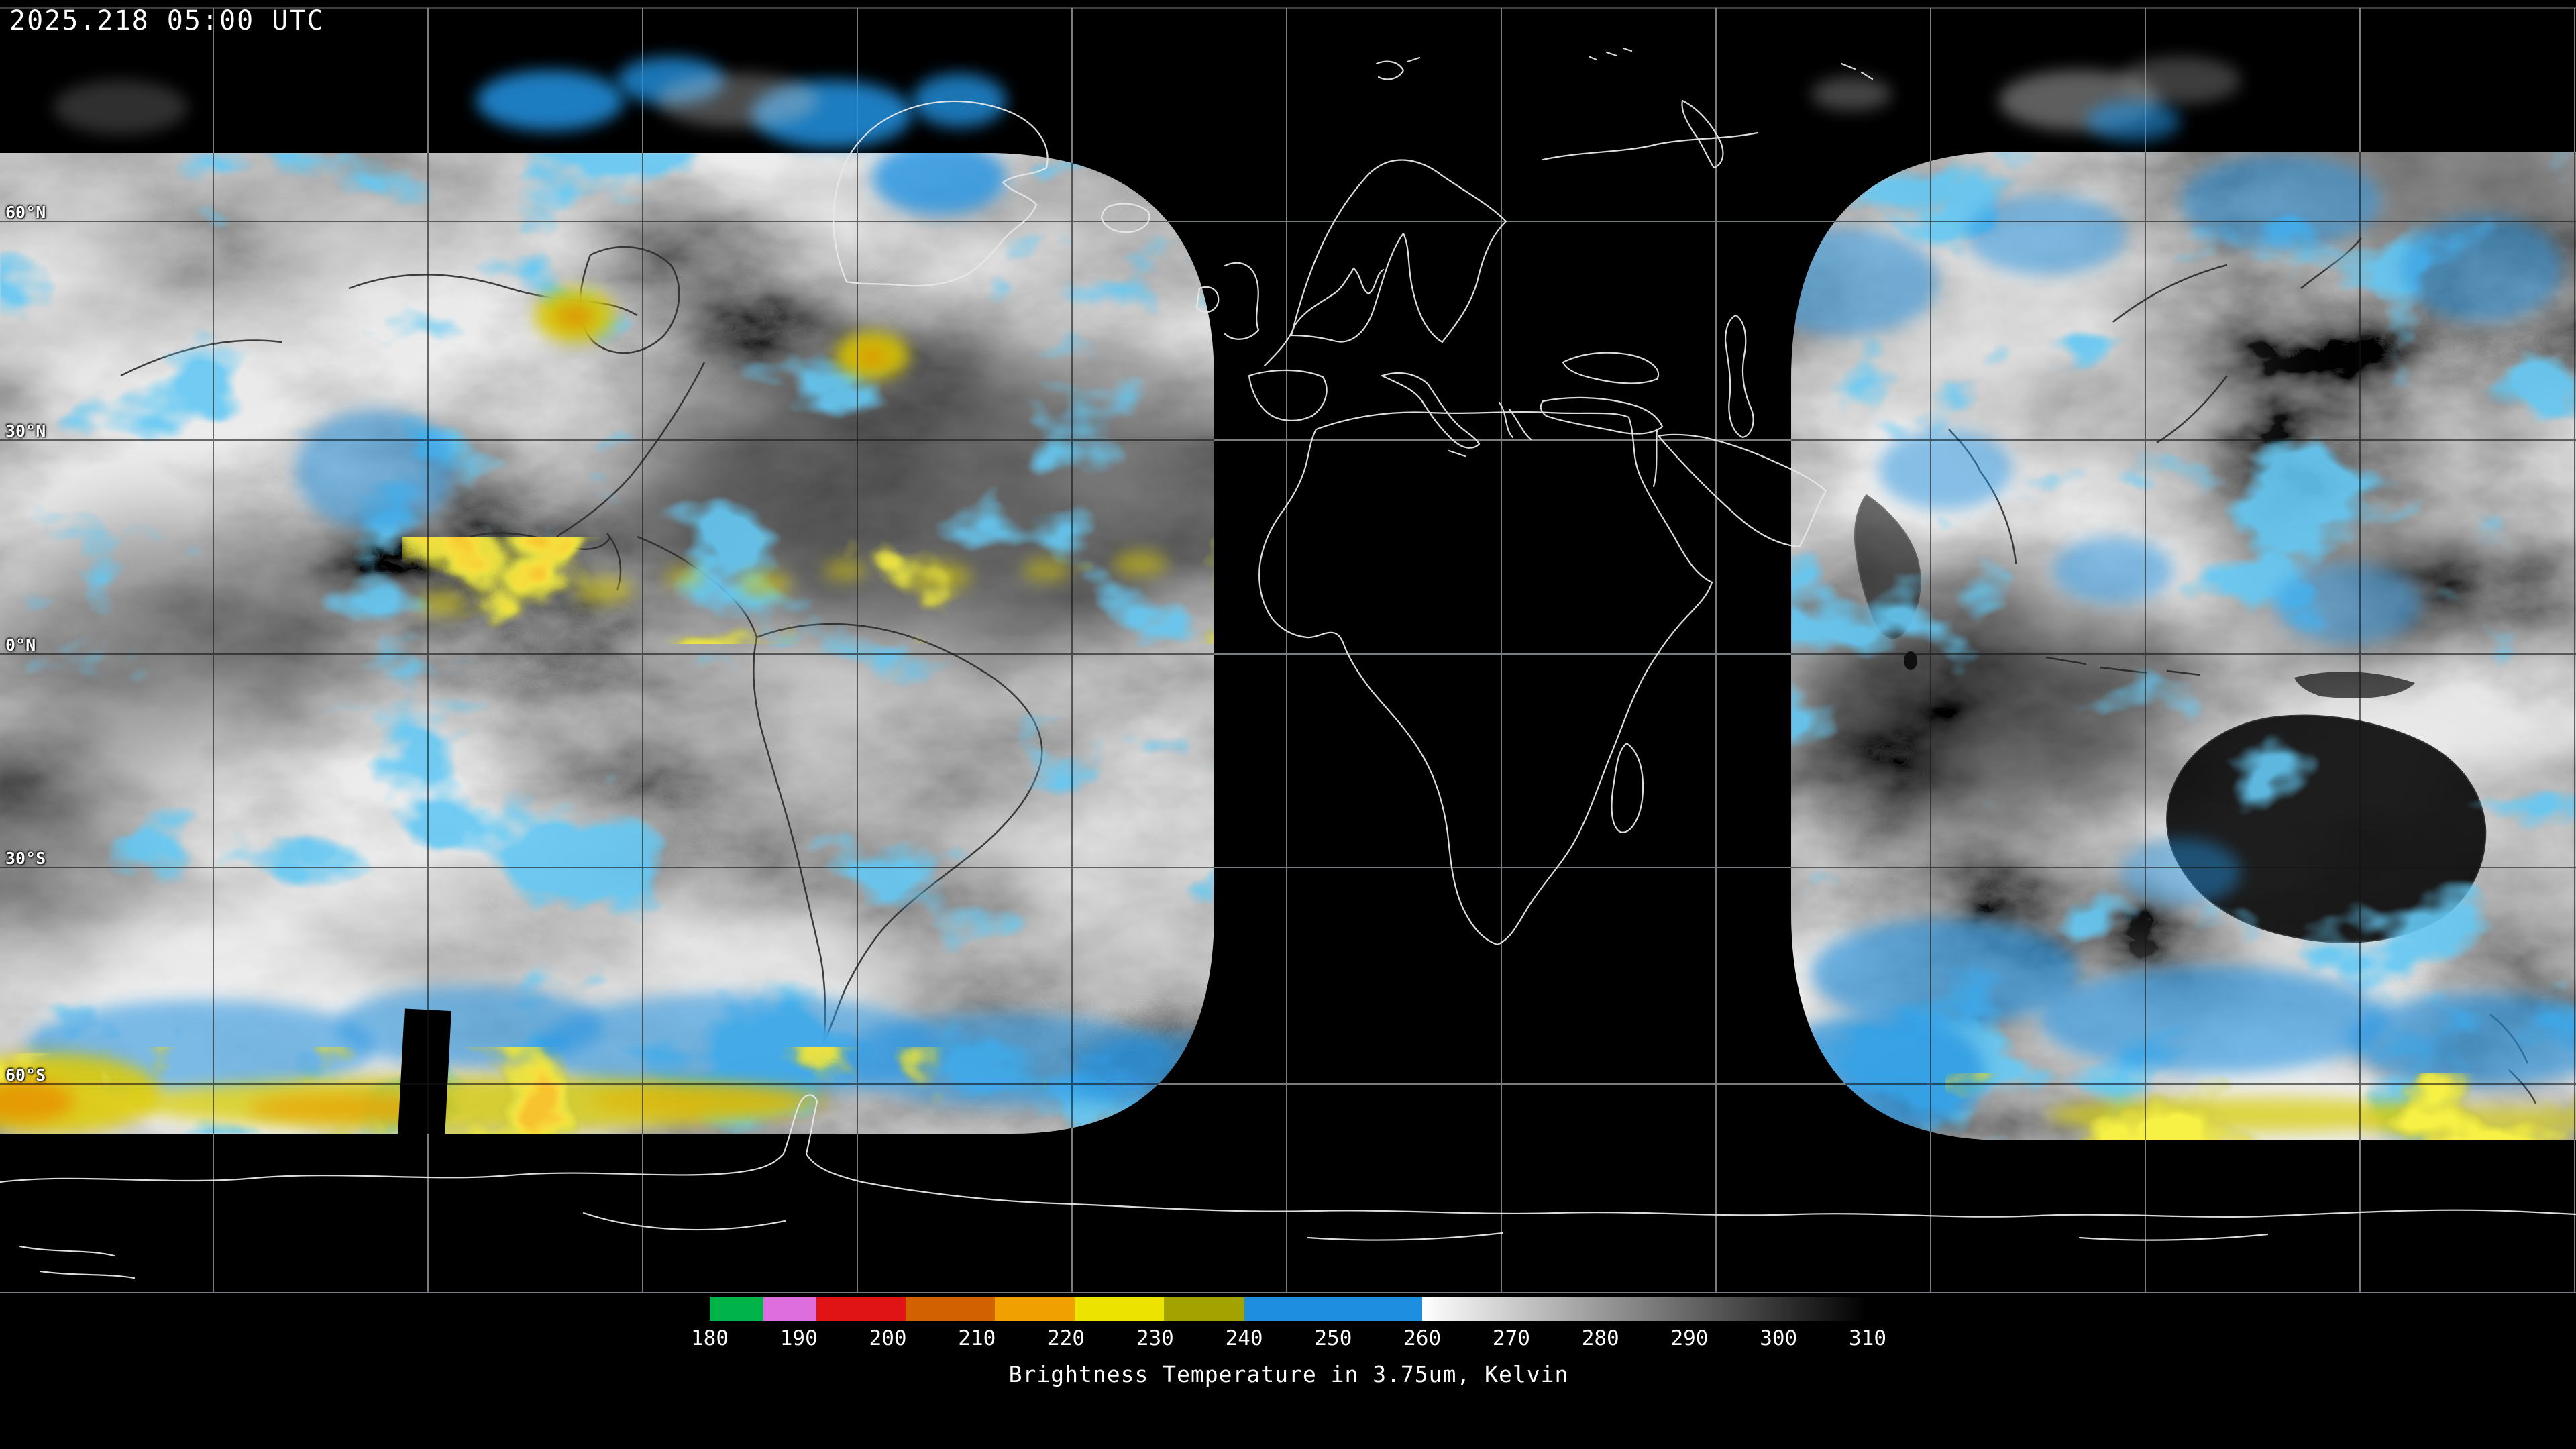  Describe the element at coordinates (1742, 490) in the screenshot. I see `coastline-arabia` at that location.